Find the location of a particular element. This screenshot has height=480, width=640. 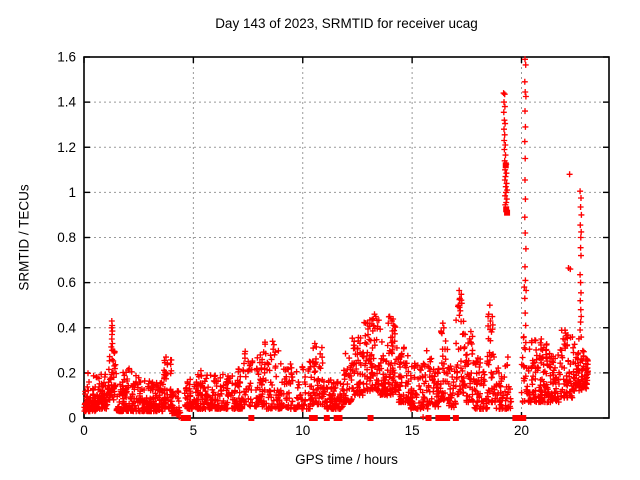

x-tick-label: 20 is located at coordinates (521, 430).